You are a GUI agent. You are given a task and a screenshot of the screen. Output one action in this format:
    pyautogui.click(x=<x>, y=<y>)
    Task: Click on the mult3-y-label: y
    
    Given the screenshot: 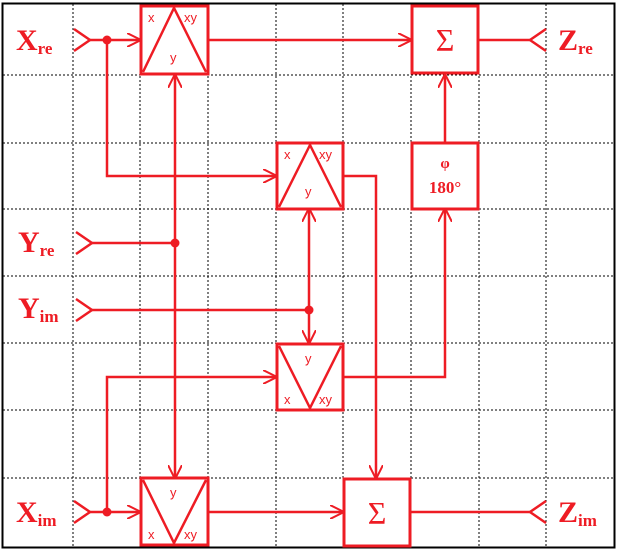 What is the action you would take?
    pyautogui.click(x=308, y=358)
    